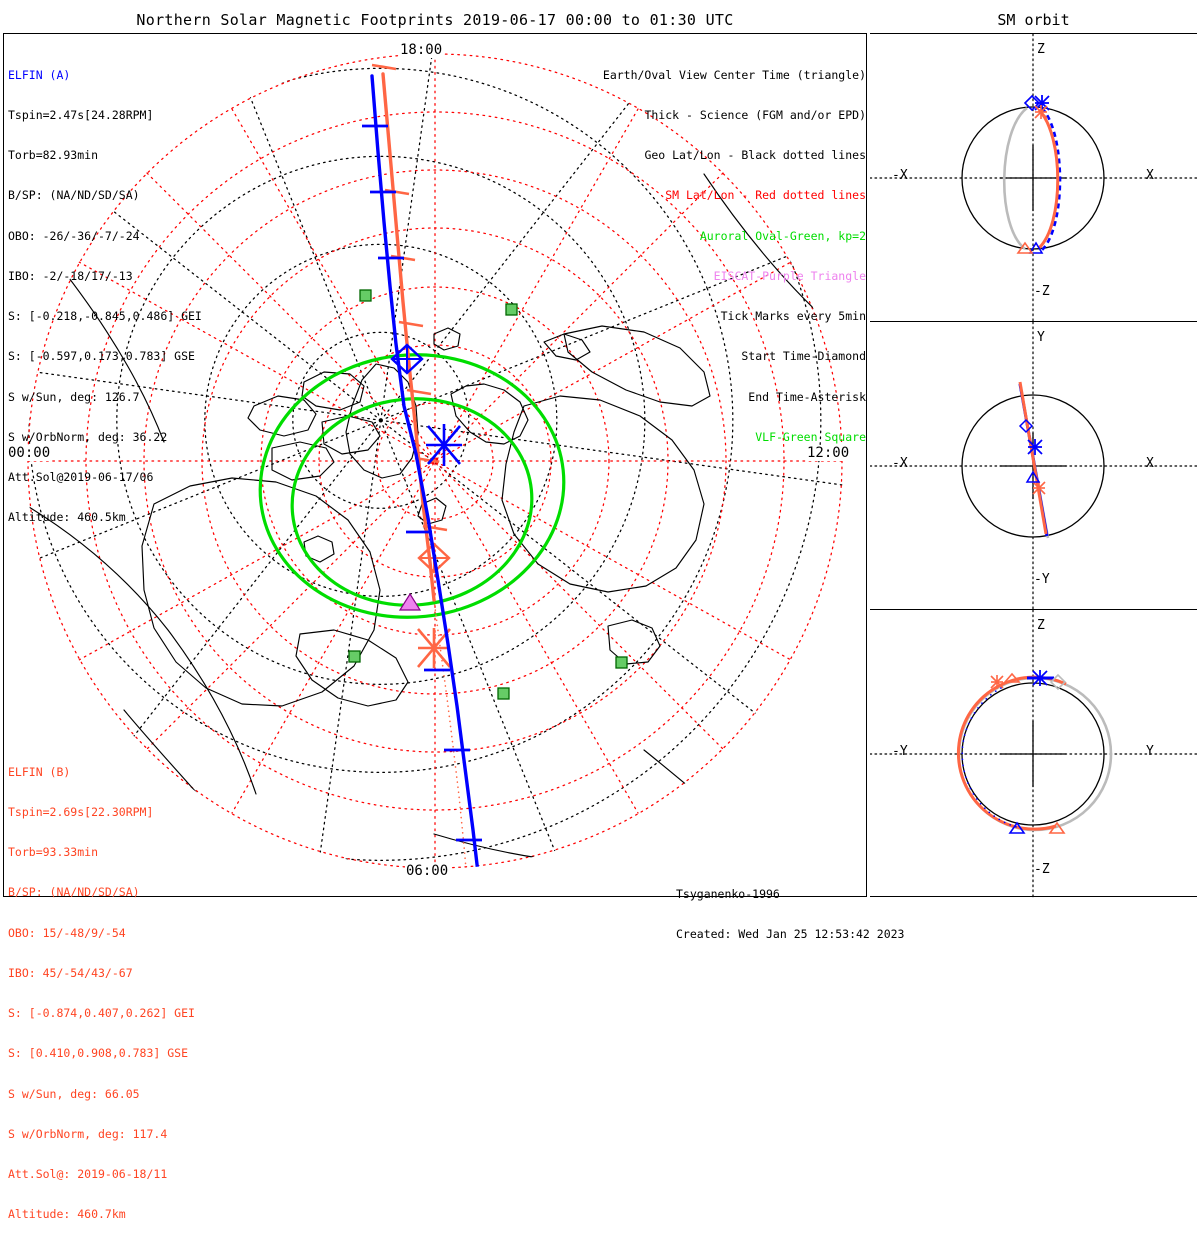 This screenshot has height=1248, width=1200. I want to click on elfin-b-line-6: S: [0.410,0.908,0.783] GSE, so click(98, 1053).